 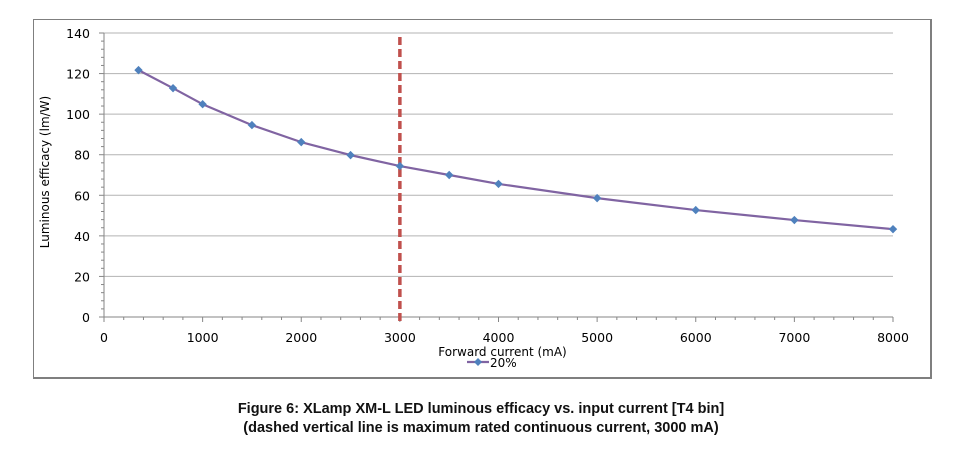 What do you see at coordinates (502, 352) in the screenshot?
I see `x-axis-title: Forward current (mA)` at bounding box center [502, 352].